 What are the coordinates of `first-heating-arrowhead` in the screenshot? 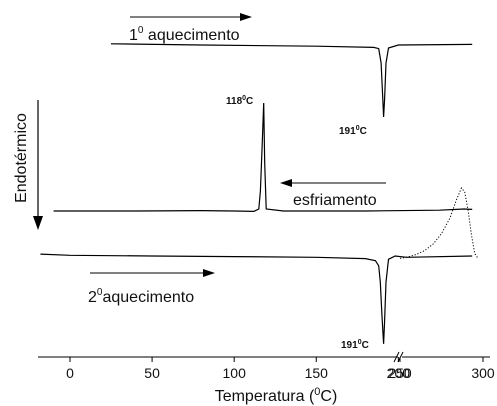 It's located at (246, 17).